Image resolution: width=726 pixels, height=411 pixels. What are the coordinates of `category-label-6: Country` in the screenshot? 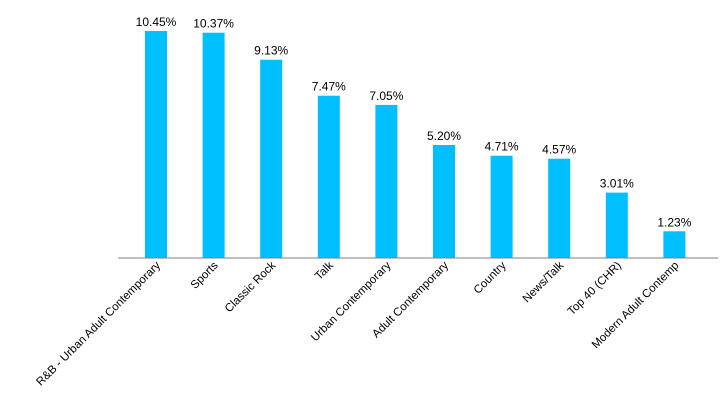 It's located at (490, 277).